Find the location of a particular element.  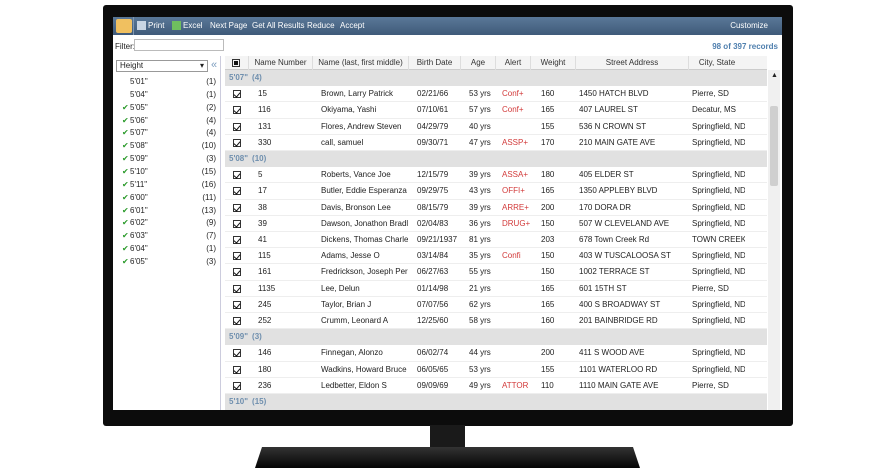

select-all is located at coordinates (236, 63).